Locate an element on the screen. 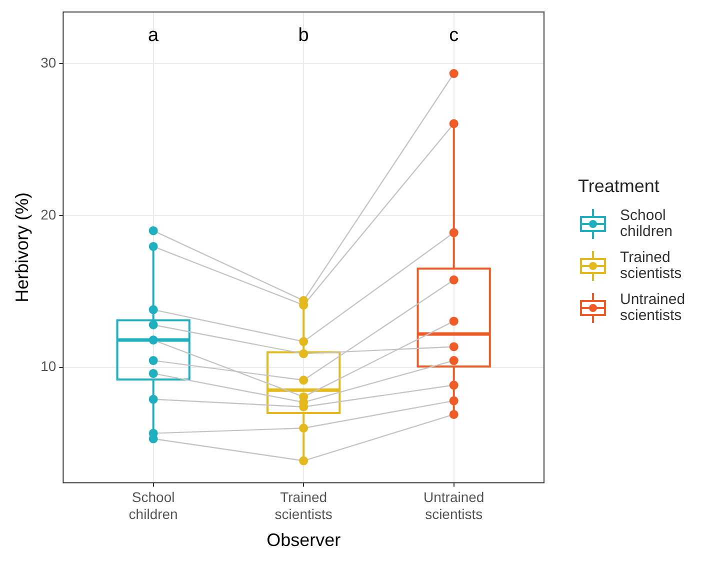  annotation: b is located at coordinates (303, 35).